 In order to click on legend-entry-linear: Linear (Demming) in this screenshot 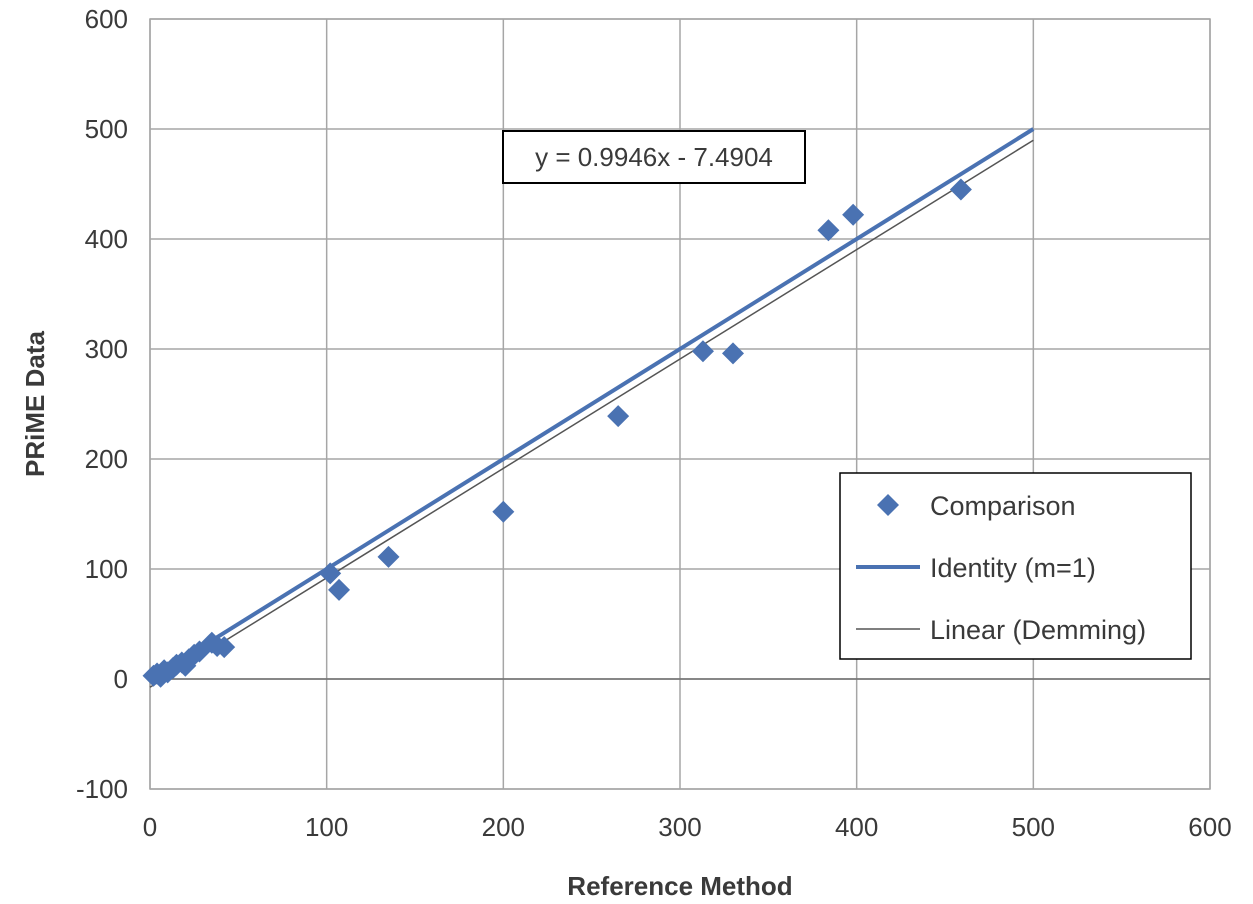, I will do `click(1001, 630)`.